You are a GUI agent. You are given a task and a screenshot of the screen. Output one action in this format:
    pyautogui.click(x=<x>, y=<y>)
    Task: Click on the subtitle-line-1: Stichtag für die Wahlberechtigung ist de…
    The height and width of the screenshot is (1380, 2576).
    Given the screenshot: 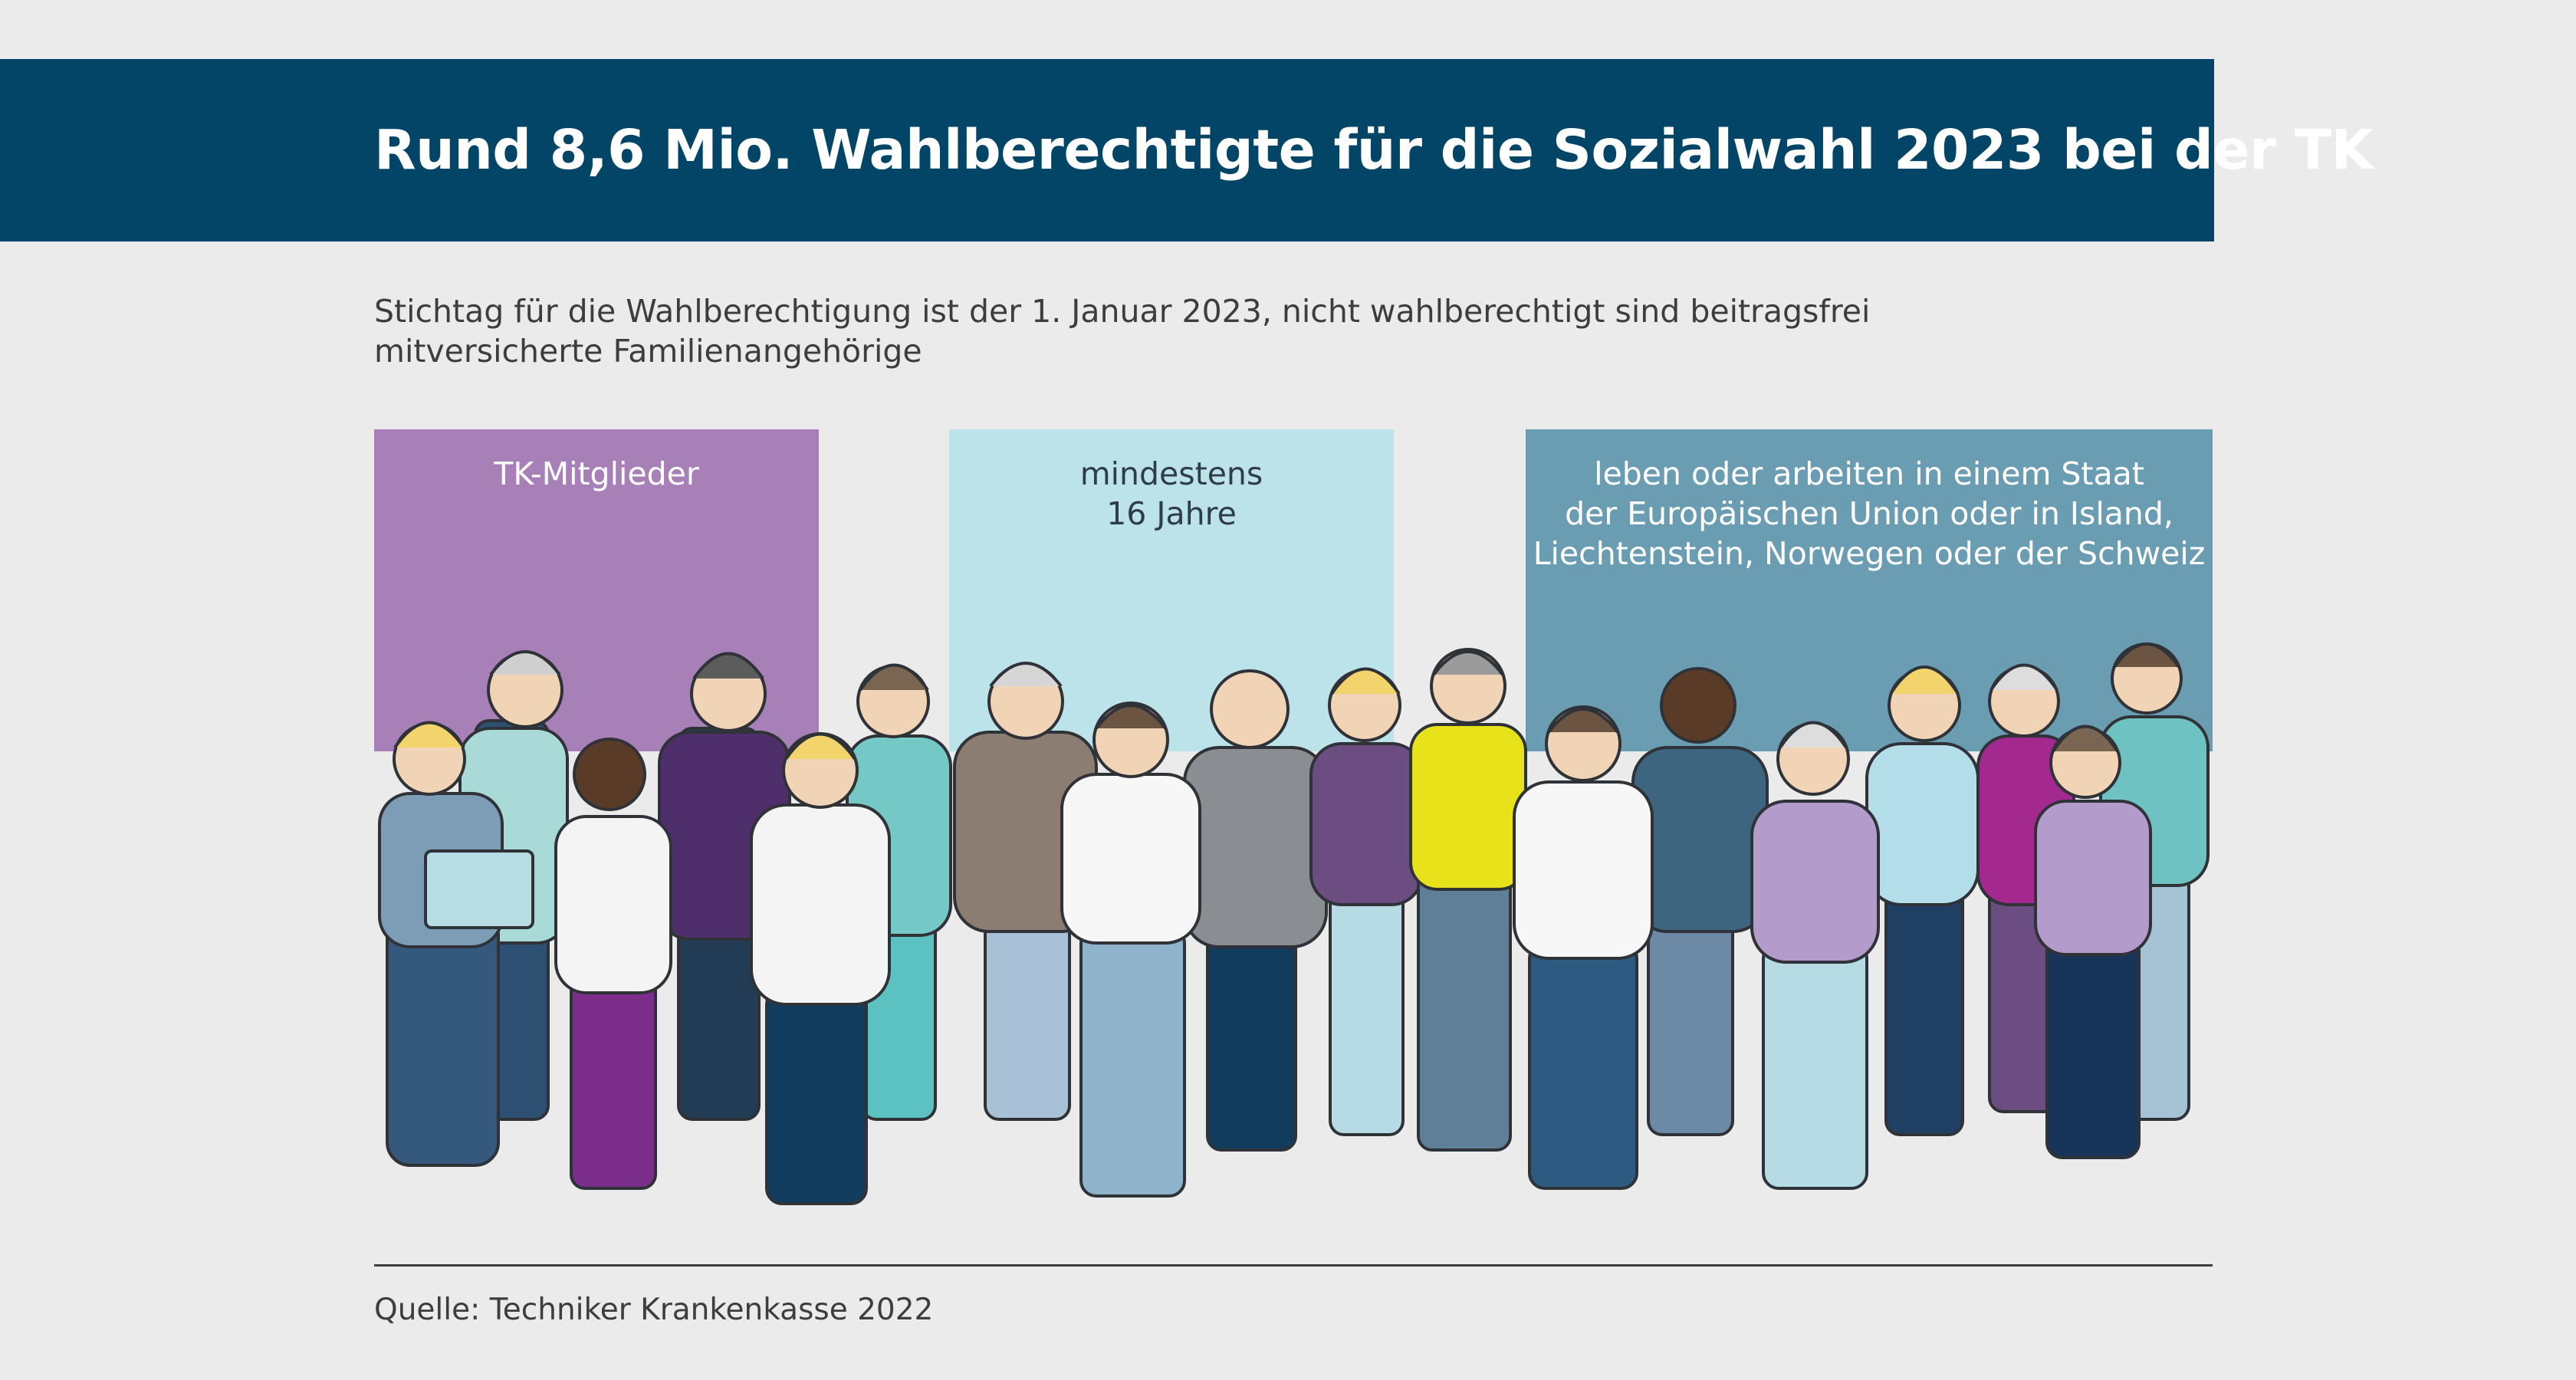 What is the action you would take?
    pyautogui.click(x=1123, y=311)
    